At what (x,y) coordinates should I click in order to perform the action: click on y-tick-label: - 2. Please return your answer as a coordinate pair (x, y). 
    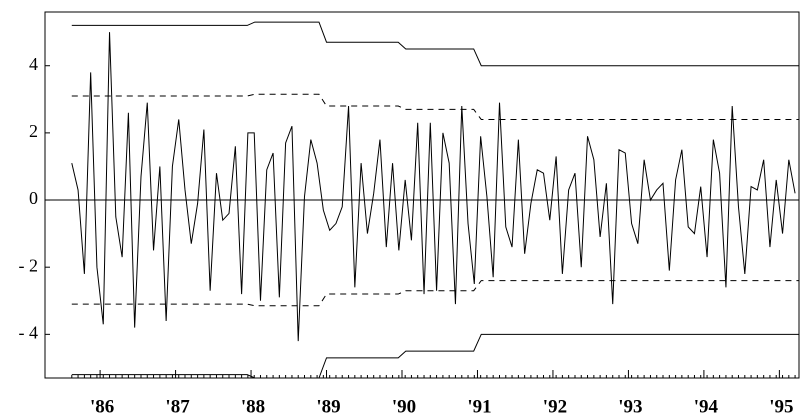
    Looking at the image, I should click on (29, 265).